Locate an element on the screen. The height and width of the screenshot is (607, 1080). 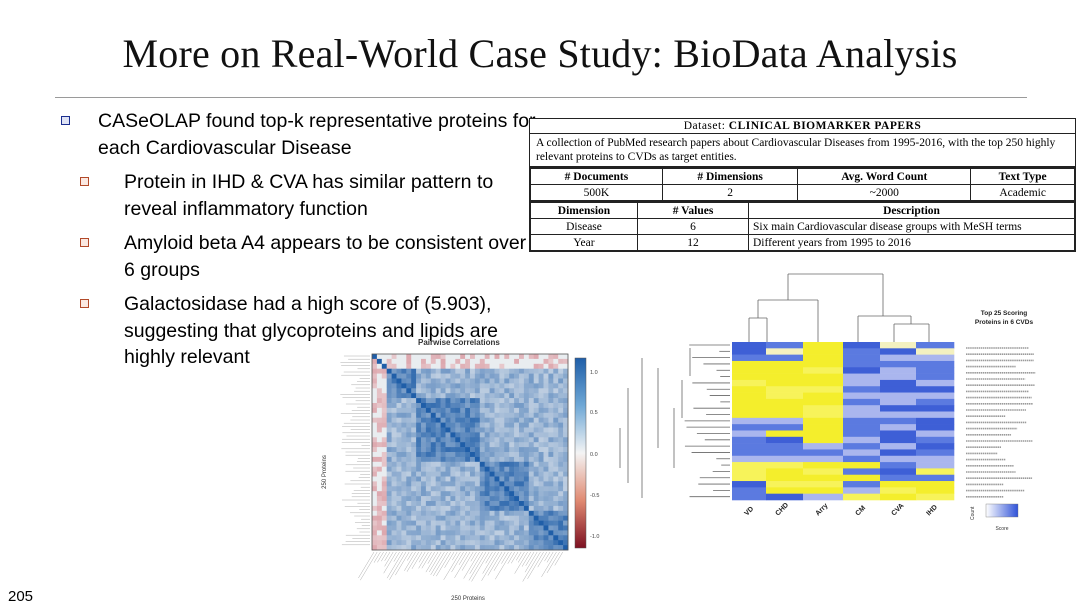
stats-cell: ~2000 is located at coordinates (884, 192).